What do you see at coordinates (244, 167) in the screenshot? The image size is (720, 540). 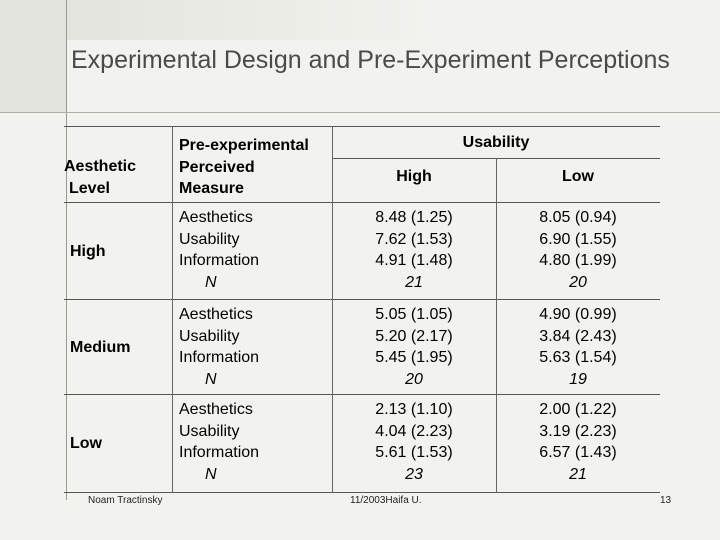 I see `header-perceived-measure: Pre-experimental Perceived Measure` at bounding box center [244, 167].